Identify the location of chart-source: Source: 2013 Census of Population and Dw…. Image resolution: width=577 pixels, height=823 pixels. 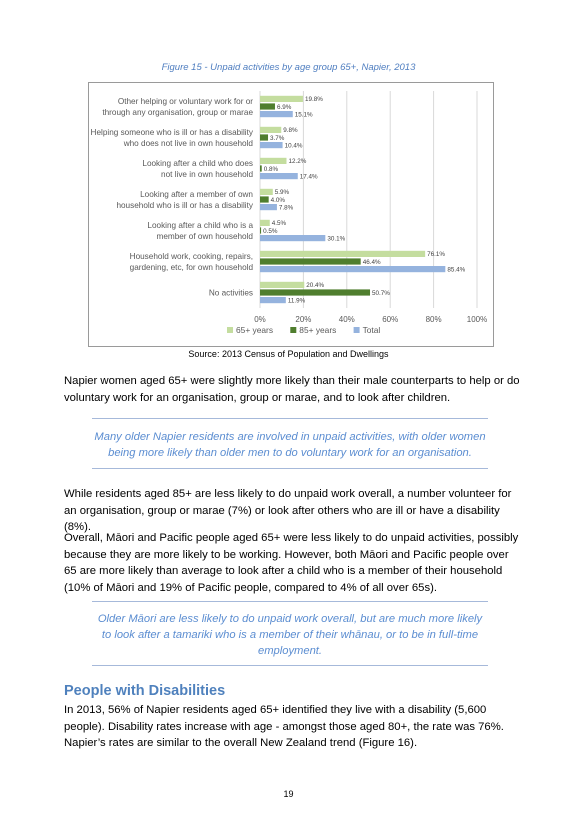
(288, 354).